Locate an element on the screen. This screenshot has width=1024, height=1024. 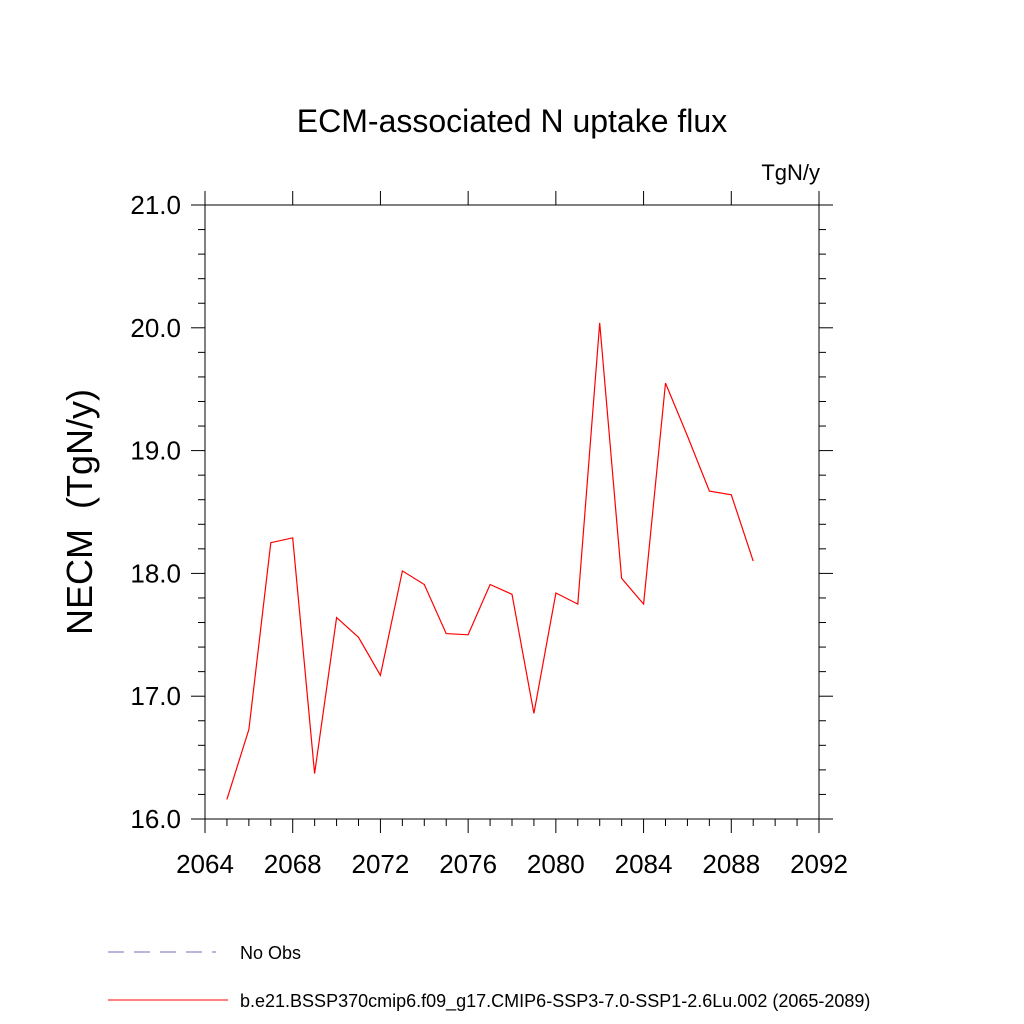
x-tick-label: 2080 is located at coordinates (556, 864).